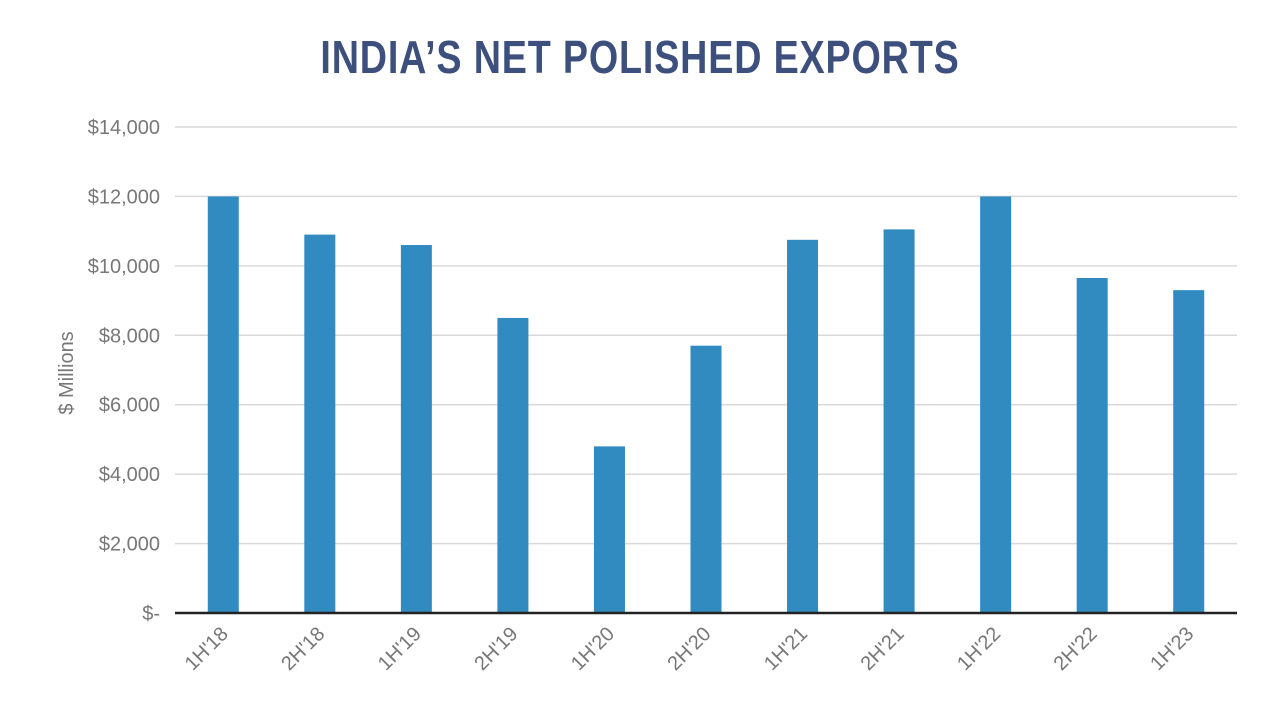  I want to click on chart-title: INDIA’S NET POLISHED EXPORTS, so click(640, 57).